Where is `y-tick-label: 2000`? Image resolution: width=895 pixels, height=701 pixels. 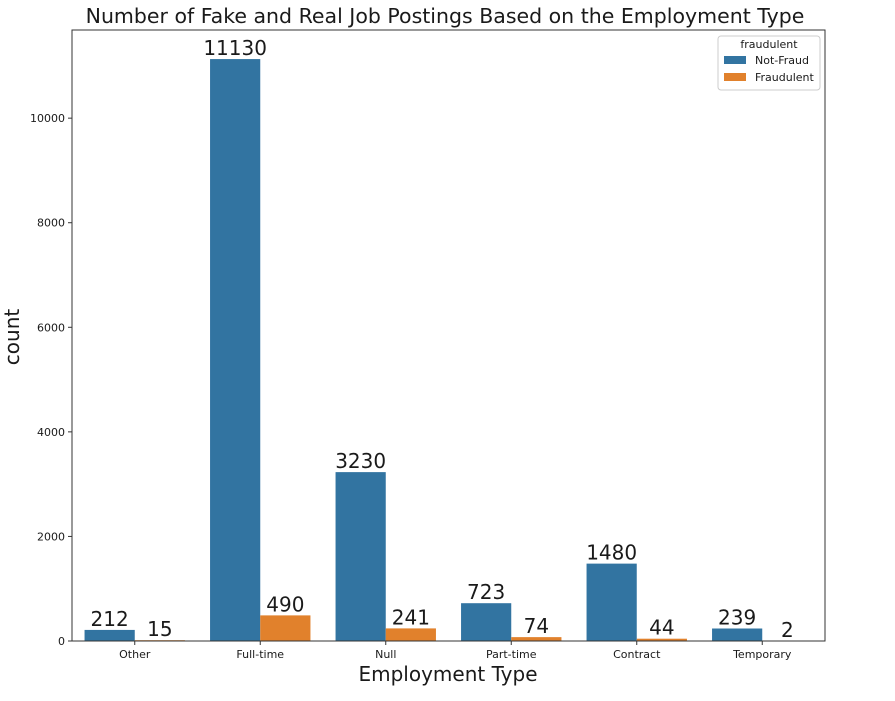
y-tick-label: 2000 is located at coordinates (51, 536).